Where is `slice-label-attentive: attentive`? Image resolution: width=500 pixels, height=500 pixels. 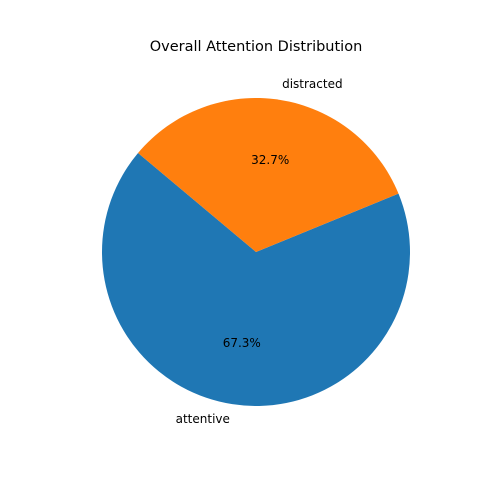
slice-label-attentive: attentive is located at coordinates (203, 419).